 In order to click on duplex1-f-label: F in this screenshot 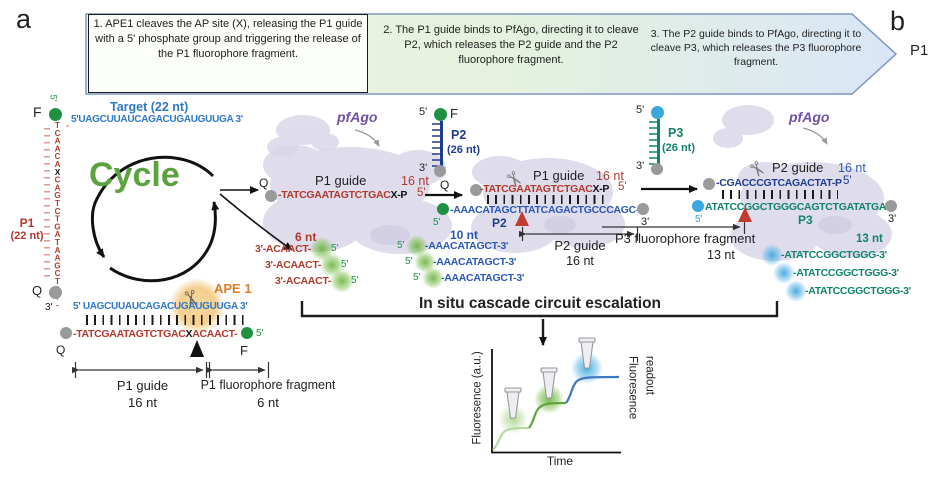, I will do `click(244, 350)`.